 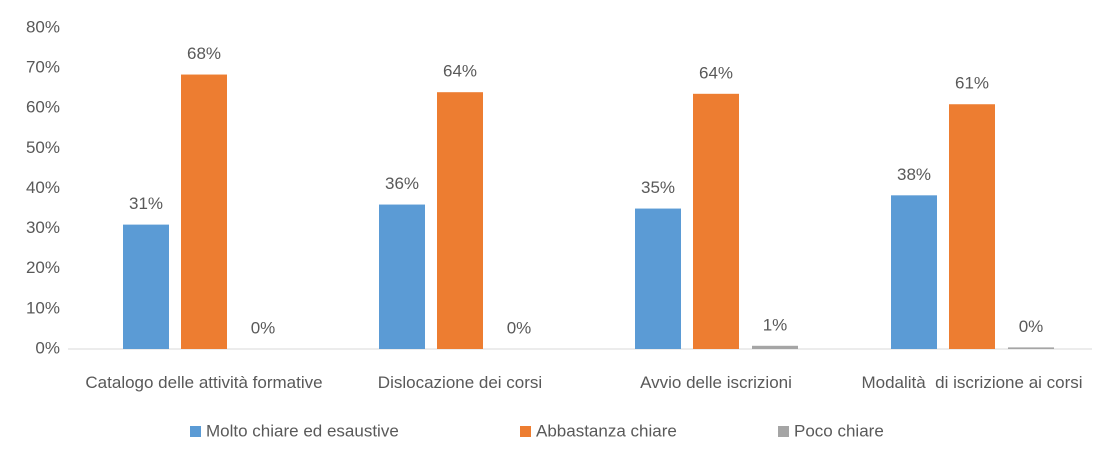 What do you see at coordinates (606, 430) in the screenshot?
I see `legend-label: Abbastanza chiare` at bounding box center [606, 430].